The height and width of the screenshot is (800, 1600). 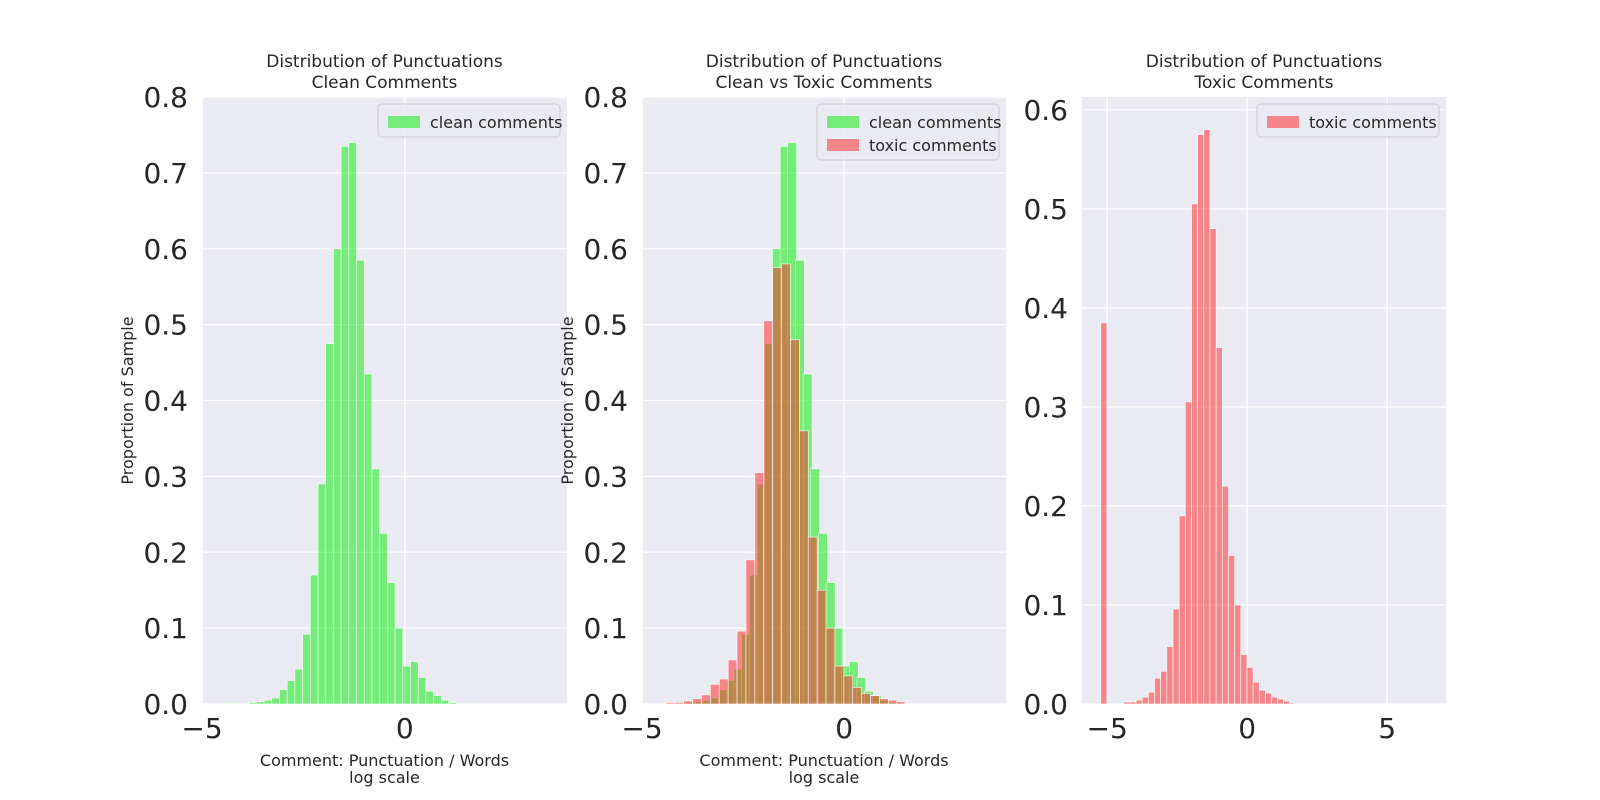 What do you see at coordinates (605, 249) in the screenshot?
I see `y-tick-label: 0.6` at bounding box center [605, 249].